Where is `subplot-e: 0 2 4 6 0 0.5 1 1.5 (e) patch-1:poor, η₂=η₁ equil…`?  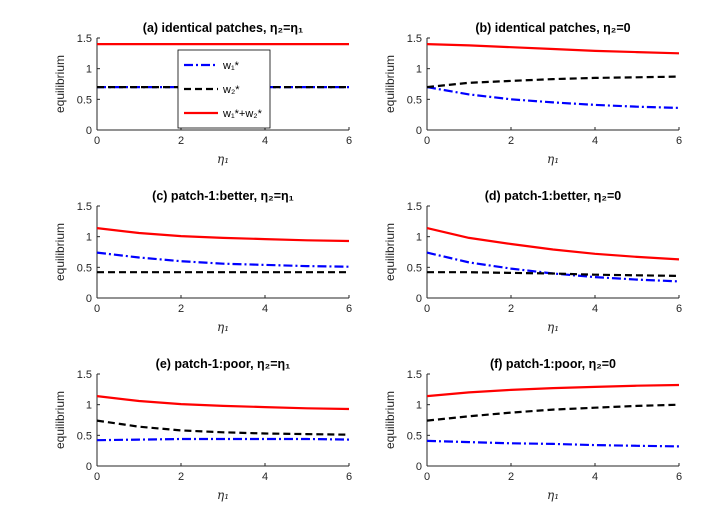 subplot-e: 0 2 4 6 0 0.5 1 1.5 (e) patch-1:poor, η₂=η₁ equil… is located at coordinates (202, 429).